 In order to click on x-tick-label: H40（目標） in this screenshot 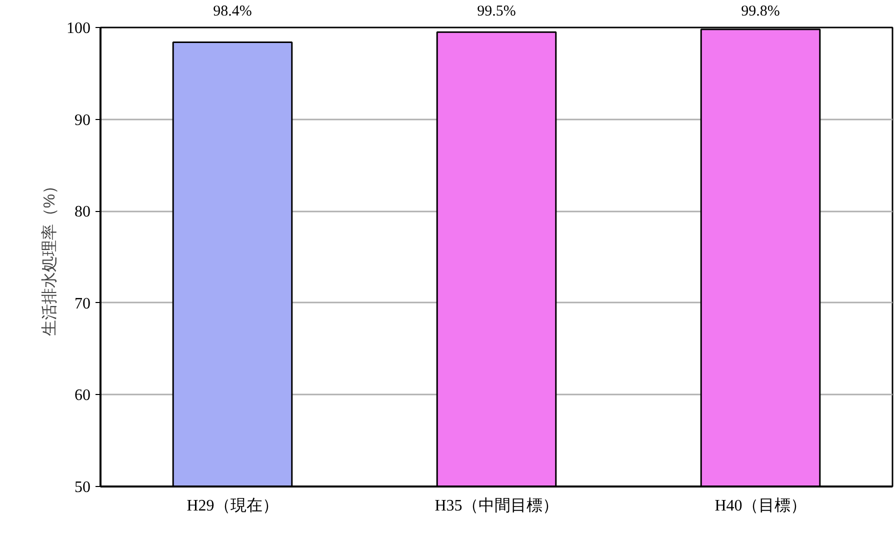, I will do `click(760, 505)`.